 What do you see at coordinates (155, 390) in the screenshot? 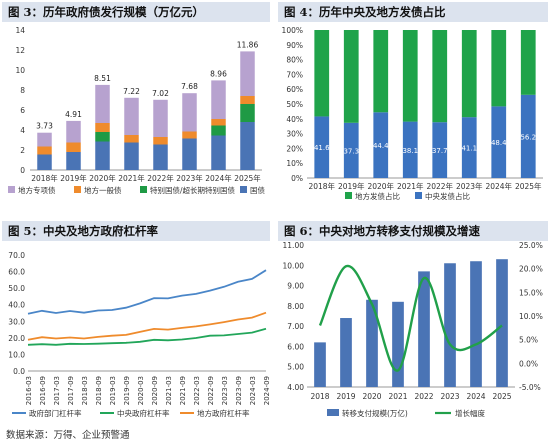
I see `x-tick-label: 2020-09` at bounding box center [155, 390].